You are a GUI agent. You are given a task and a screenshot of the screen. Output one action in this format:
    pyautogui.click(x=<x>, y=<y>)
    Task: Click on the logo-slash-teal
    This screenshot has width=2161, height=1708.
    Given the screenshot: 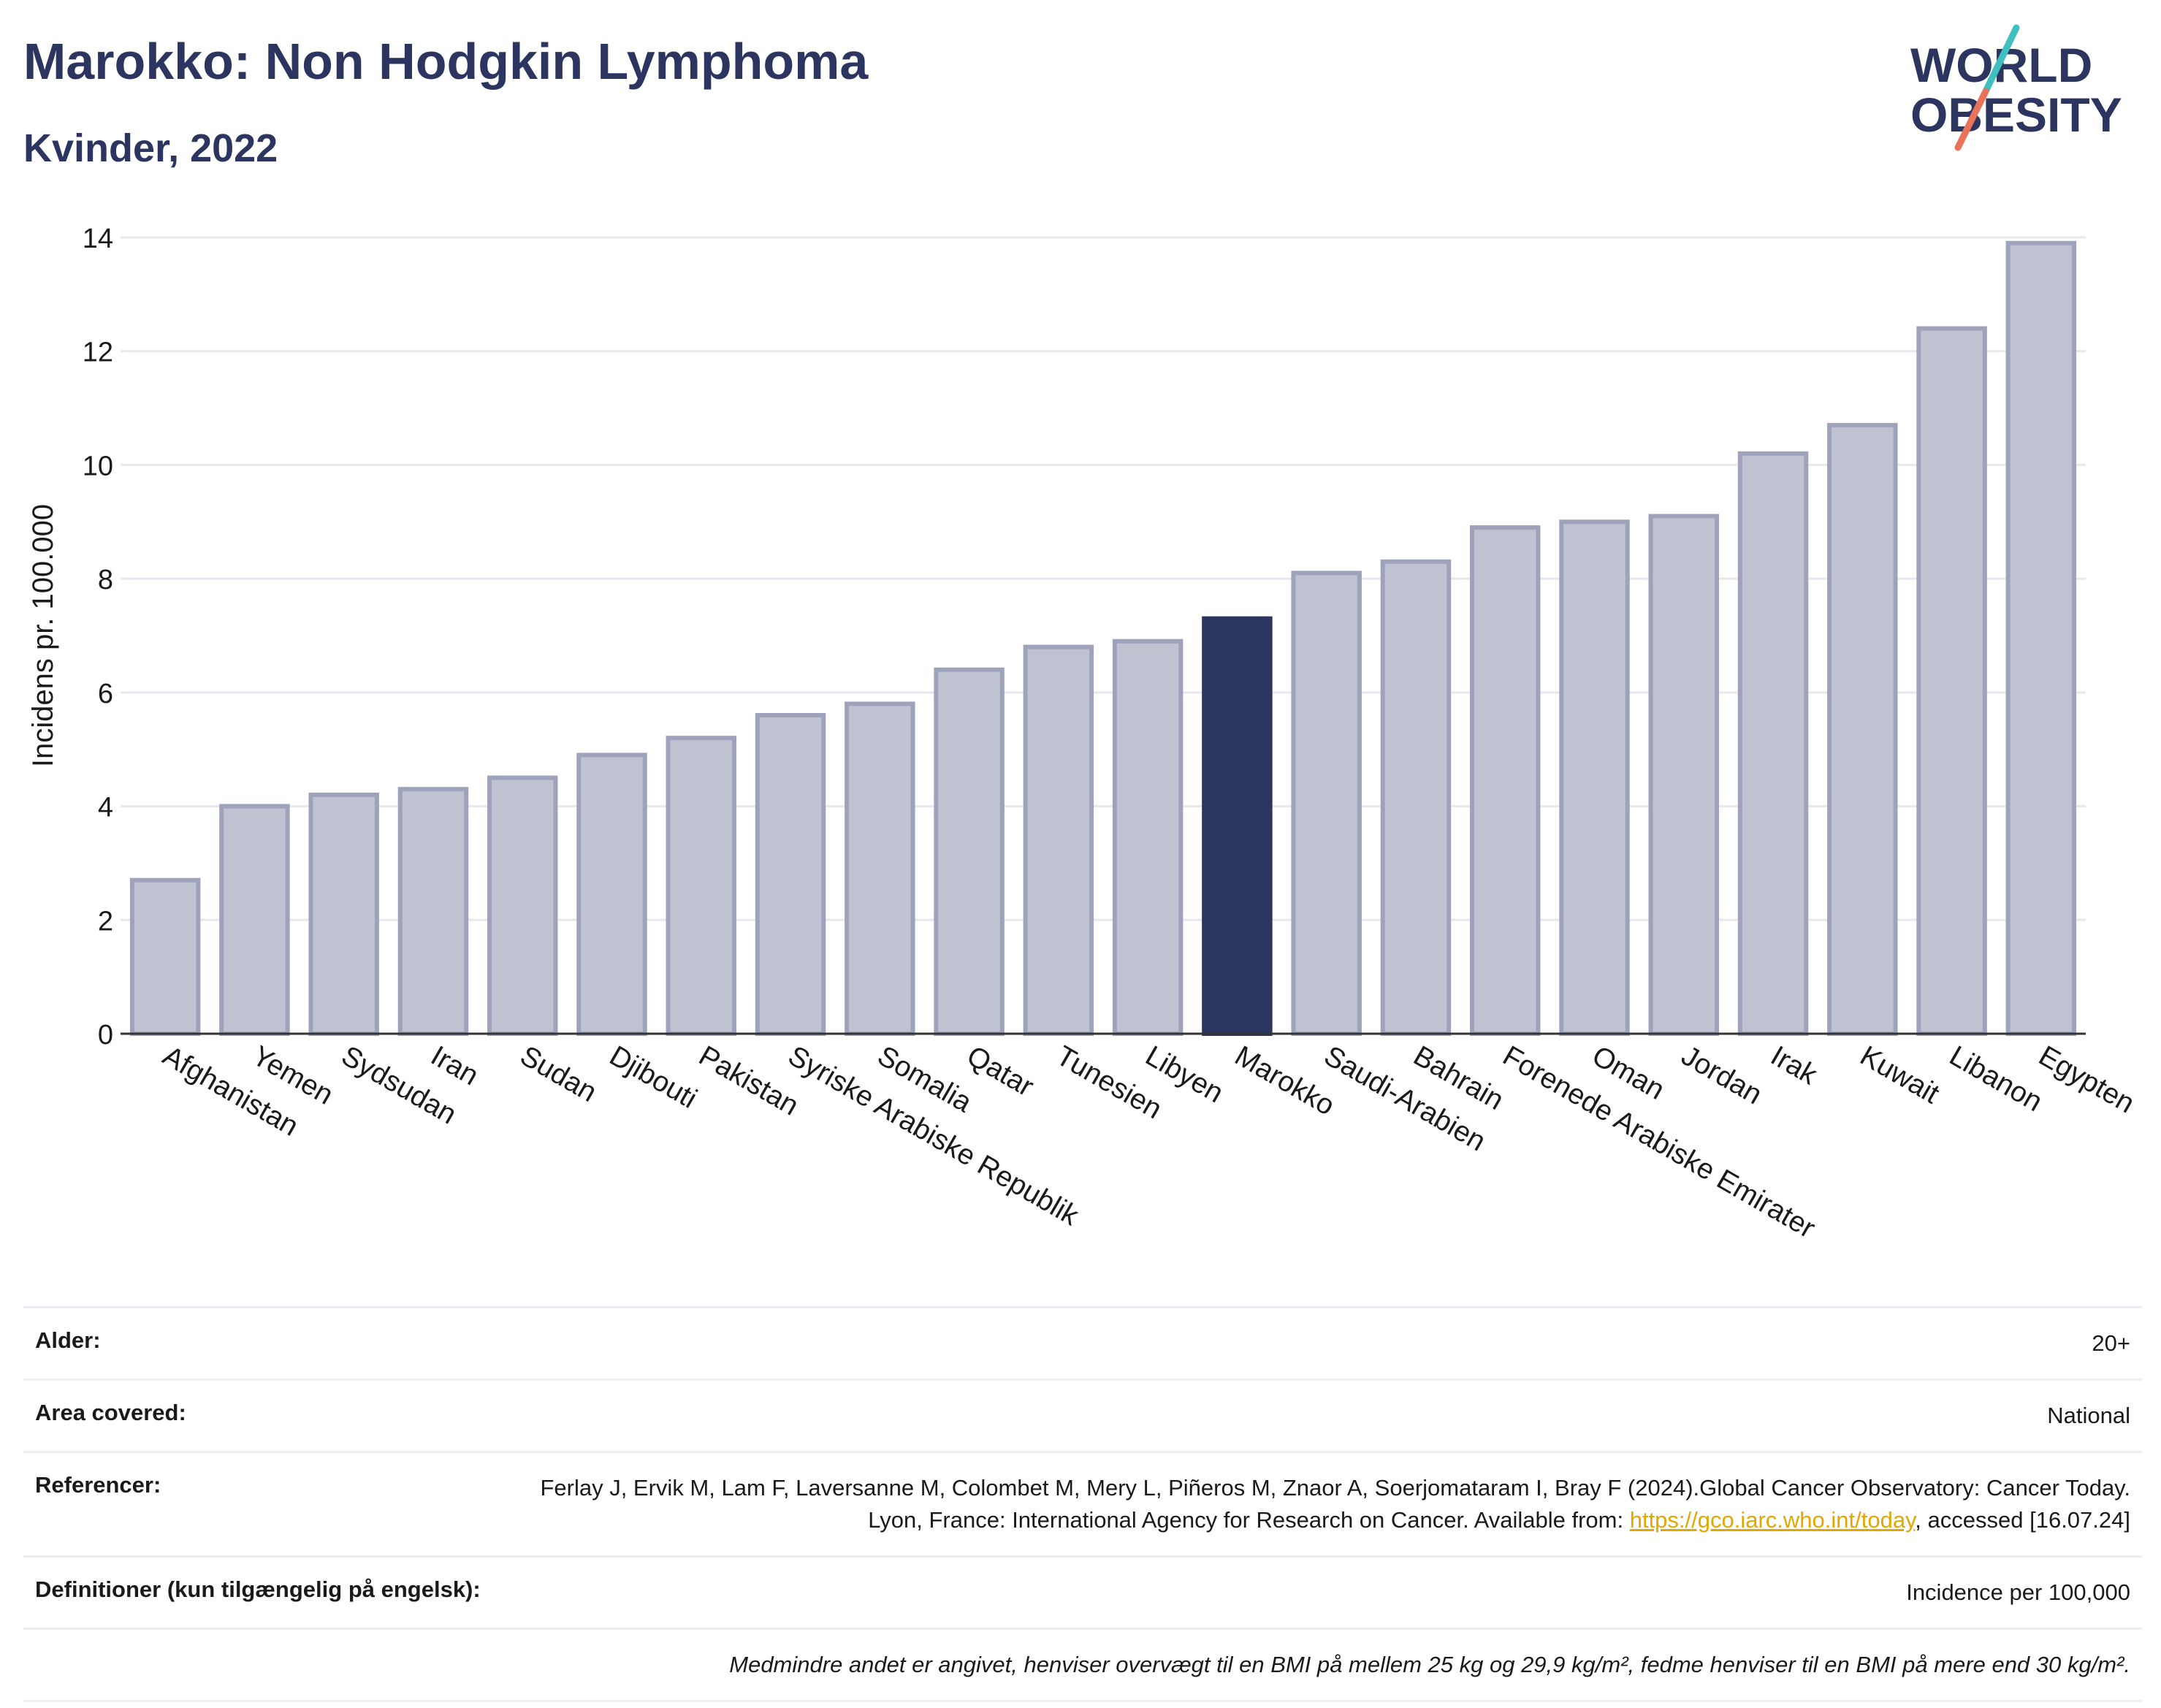 What is the action you would take?
    pyautogui.click(x=2001, y=59)
    